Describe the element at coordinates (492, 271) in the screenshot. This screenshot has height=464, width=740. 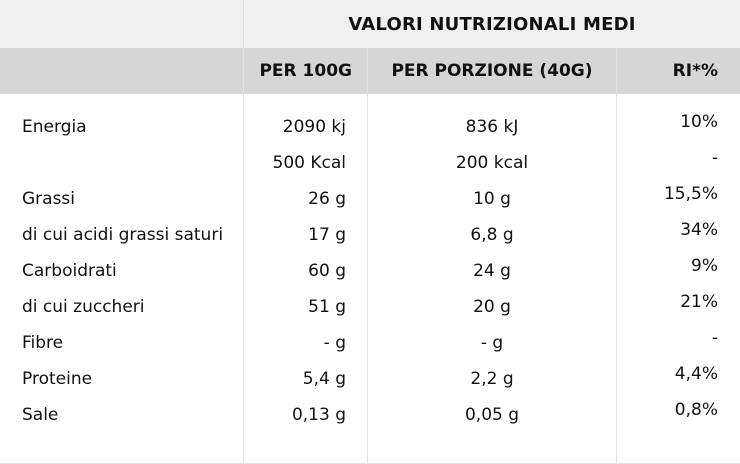
I see `value-per-portion: 24 g` at that location.